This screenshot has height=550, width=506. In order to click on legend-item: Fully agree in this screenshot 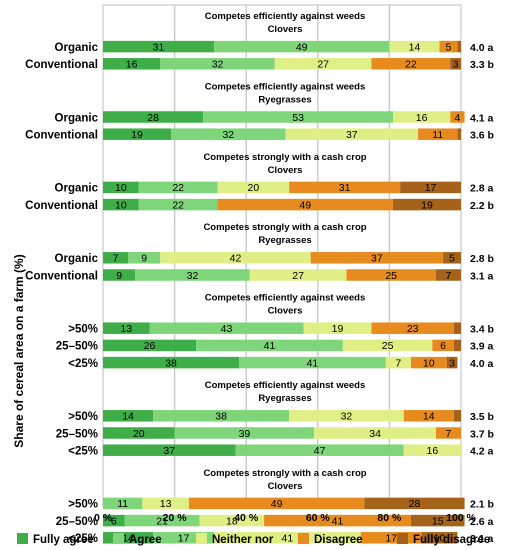, I will do `click(55, 539)`.